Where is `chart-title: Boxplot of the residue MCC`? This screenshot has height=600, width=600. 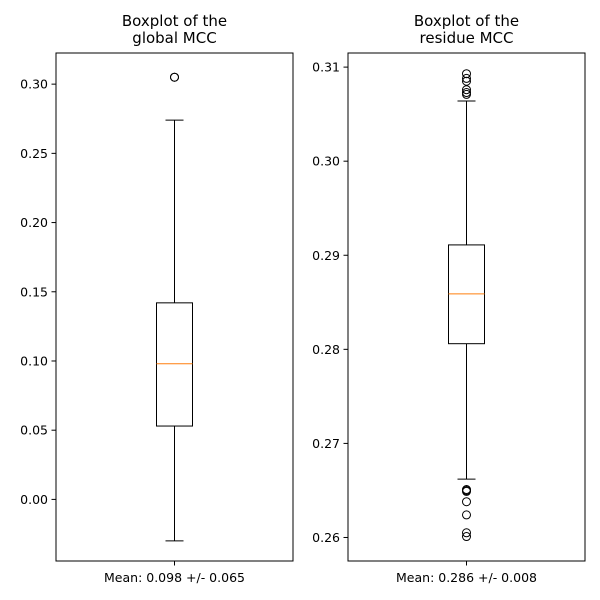
chart-title: Boxplot of the residue MCC is located at coordinates (466, 29).